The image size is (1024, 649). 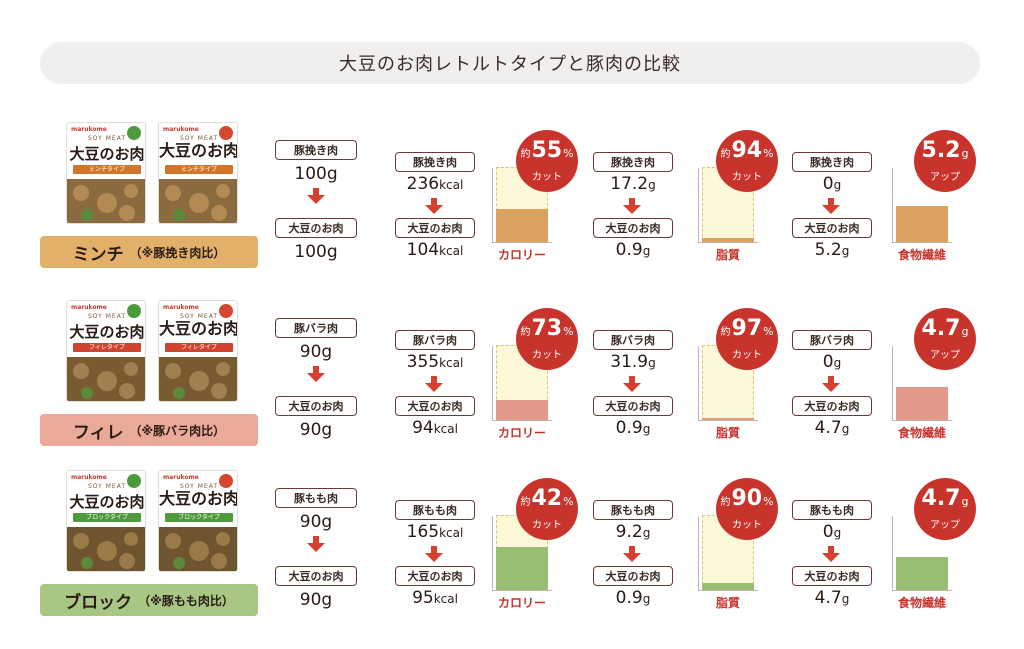 What do you see at coordinates (945, 339) in the screenshot?
I see `fiber-badge: 4.7 g アップ` at bounding box center [945, 339].